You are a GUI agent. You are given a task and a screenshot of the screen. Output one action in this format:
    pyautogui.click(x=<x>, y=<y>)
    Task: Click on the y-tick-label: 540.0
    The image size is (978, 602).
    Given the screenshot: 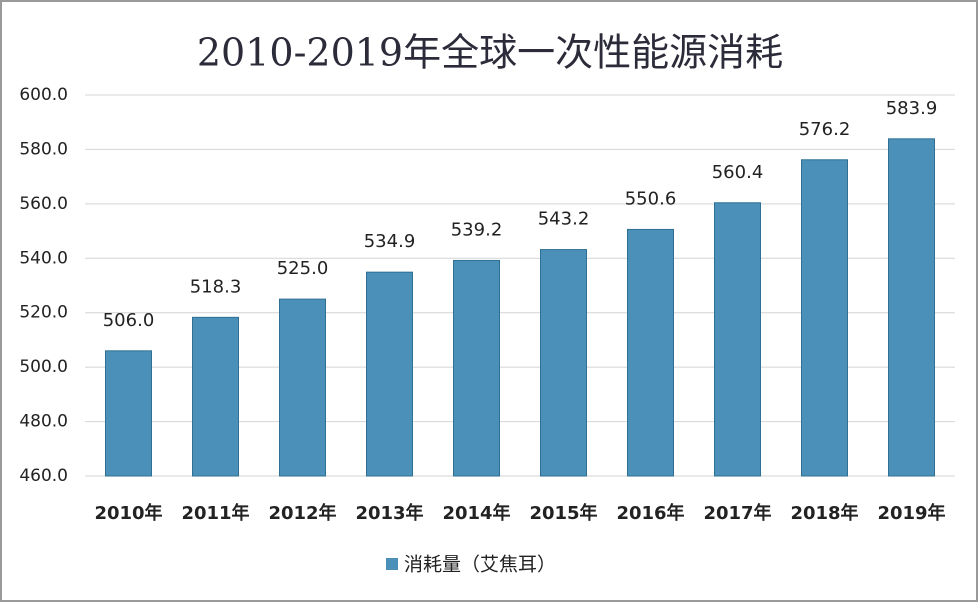 What is the action you would take?
    pyautogui.click(x=43, y=258)
    